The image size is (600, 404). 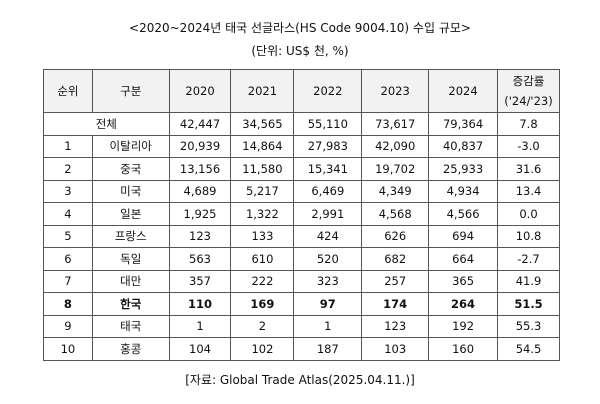 What do you see at coordinates (68, 169) in the screenshot?
I see `rank-cell: 2` at bounding box center [68, 169].